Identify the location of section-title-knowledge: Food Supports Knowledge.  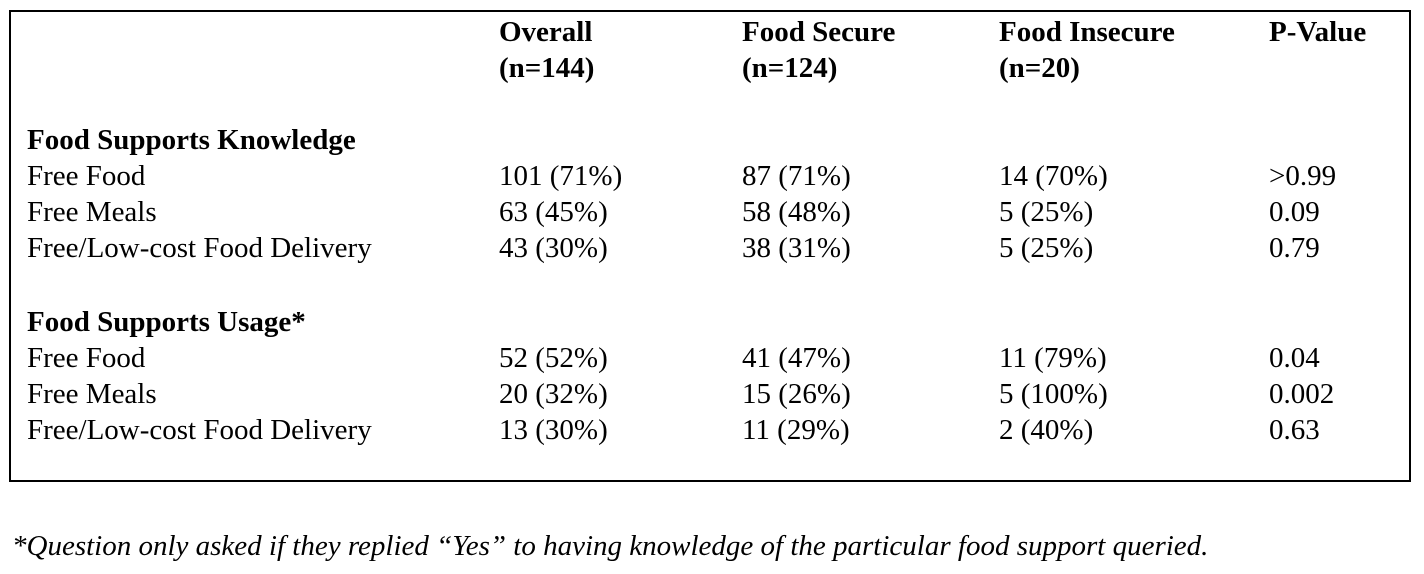
(191, 140).